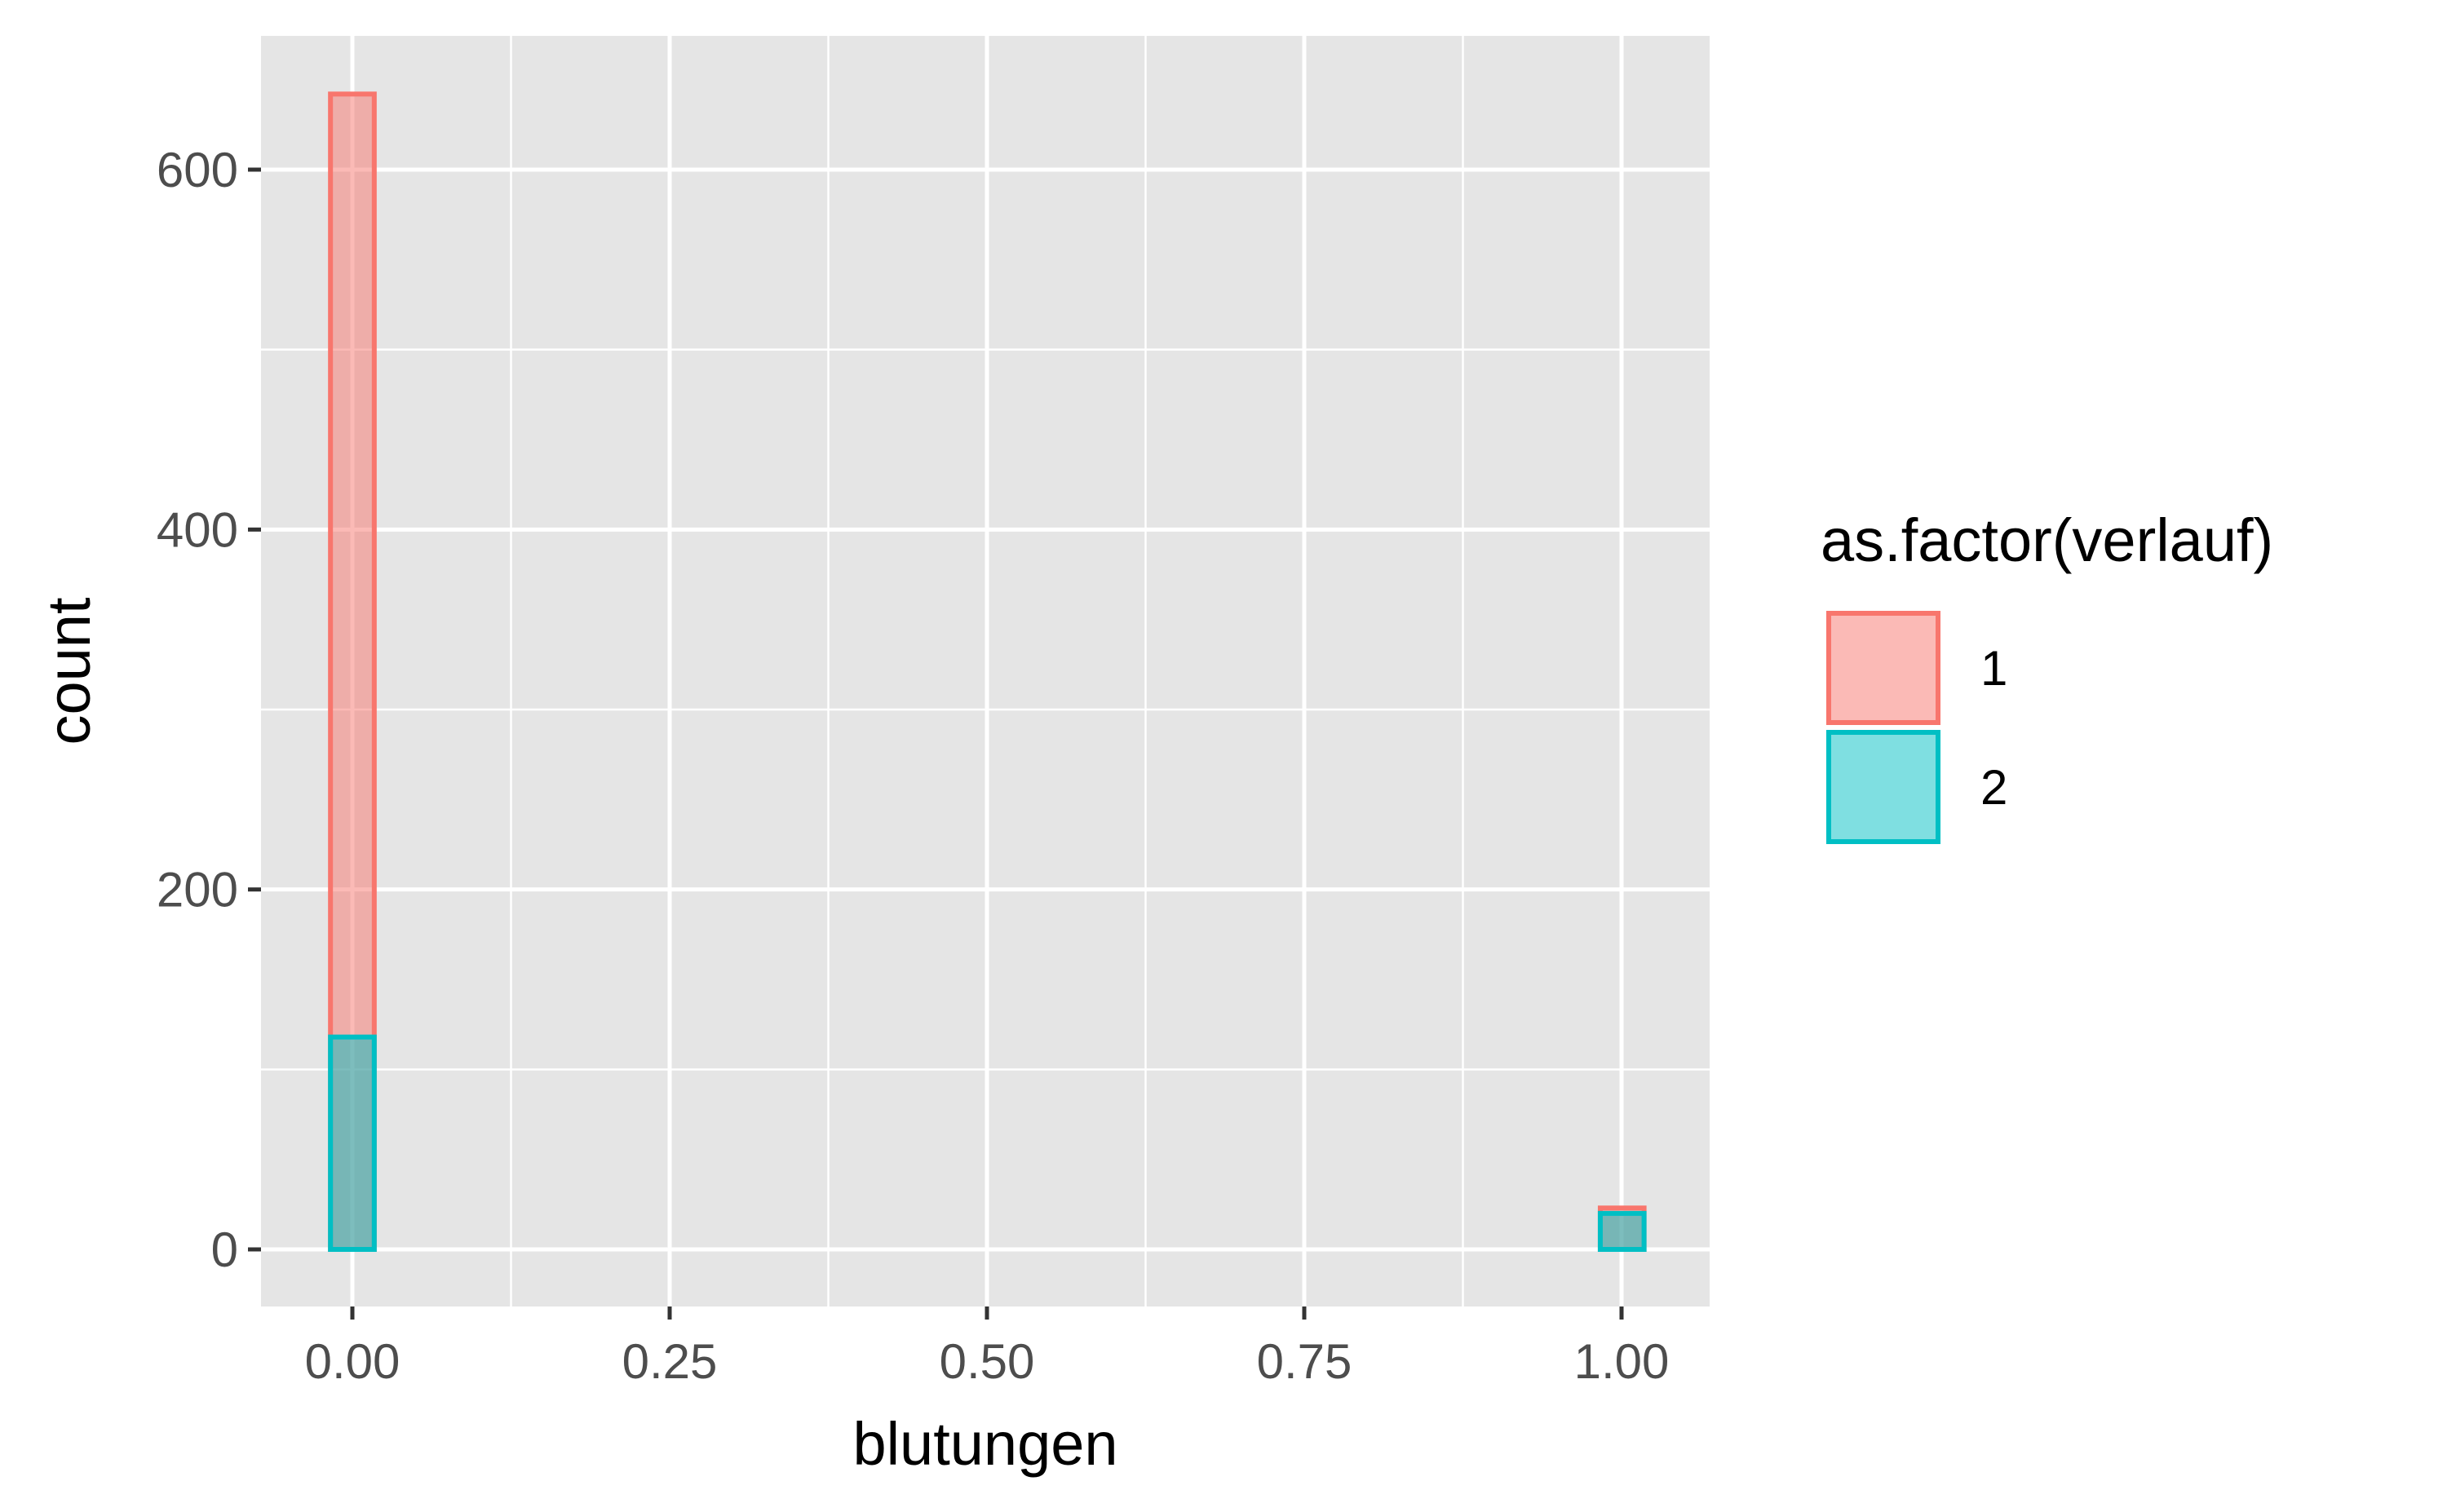 The width and height of the screenshot is (2447, 1512). Describe the element at coordinates (69, 671) in the screenshot. I see `y-axis-title: count` at that location.